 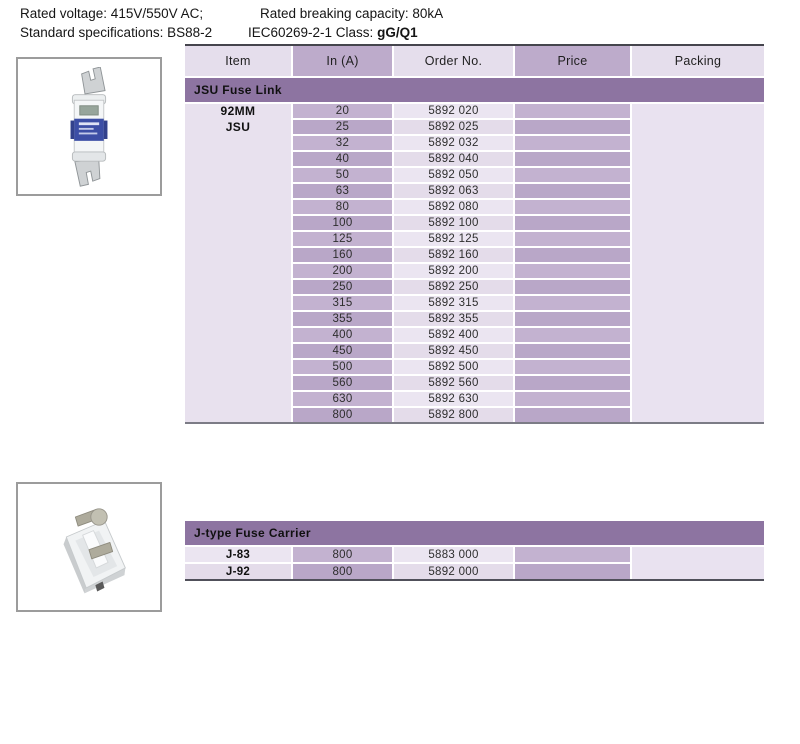 What do you see at coordinates (453, 367) in the screenshot?
I see `order-no-cell: 5892 500` at bounding box center [453, 367].